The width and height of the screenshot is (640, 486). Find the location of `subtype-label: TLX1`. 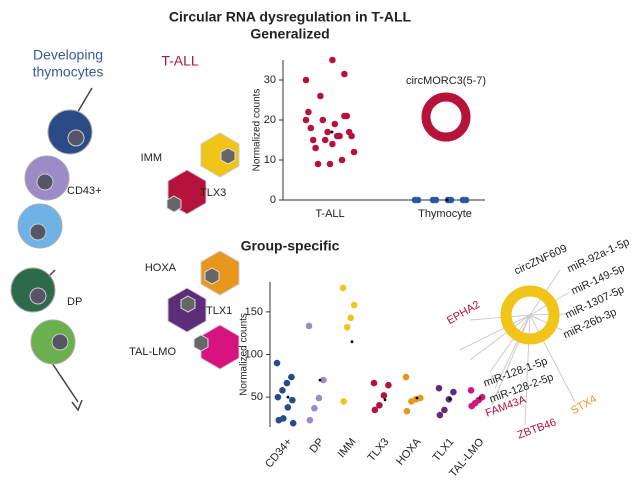

subtype-label: TLX1 is located at coordinates (219, 311).